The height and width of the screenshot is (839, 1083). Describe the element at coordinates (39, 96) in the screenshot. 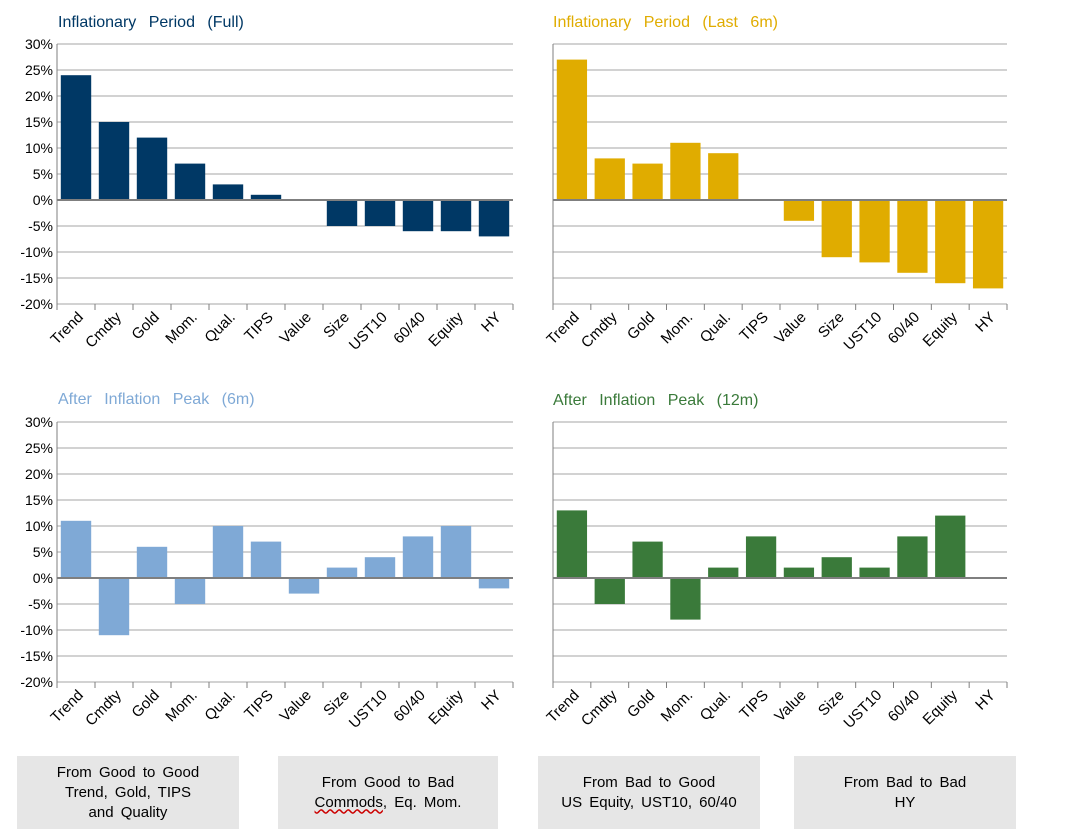

I see `y-tick-label: 20%` at that location.